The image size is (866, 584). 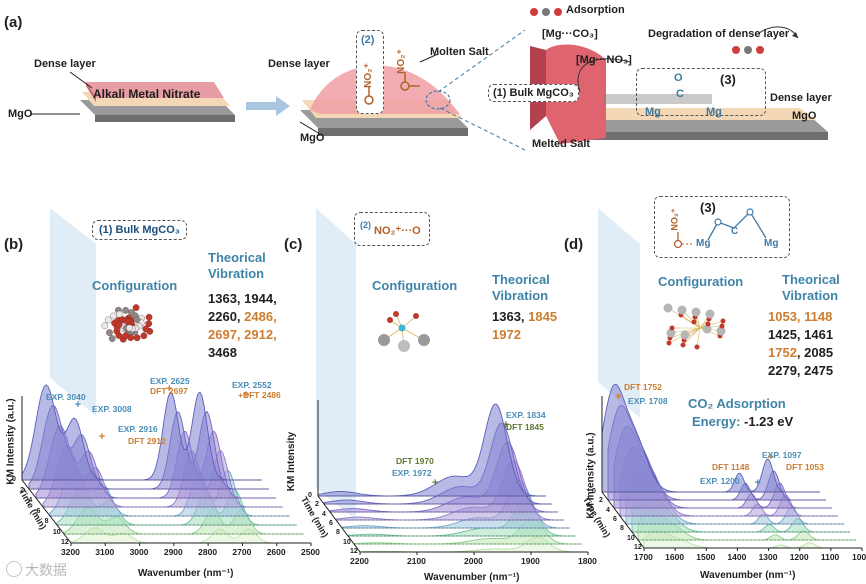 I want to click on x-tick-label: 1200, so click(x=799, y=557).